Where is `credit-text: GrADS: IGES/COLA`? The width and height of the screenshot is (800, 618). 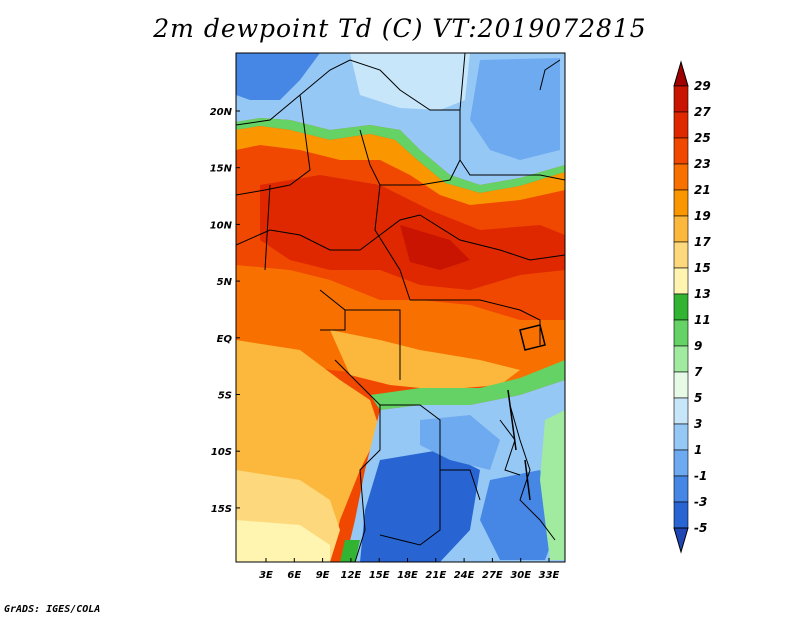 credit-text: GrADS: IGES/COLA is located at coordinates (52, 609).